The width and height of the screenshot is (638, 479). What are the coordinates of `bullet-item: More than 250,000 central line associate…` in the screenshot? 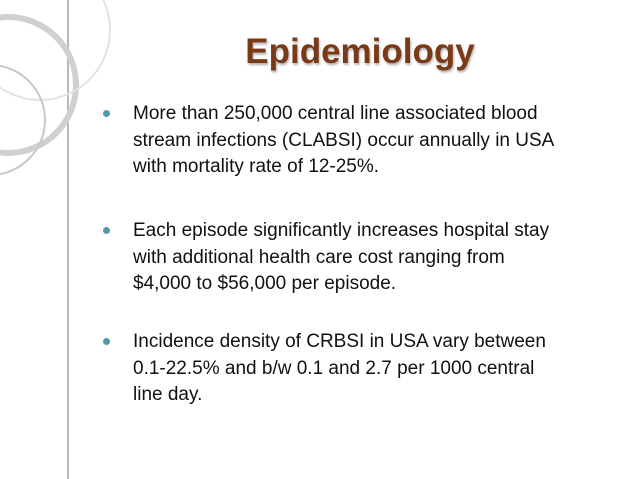 It's located at (360, 141).